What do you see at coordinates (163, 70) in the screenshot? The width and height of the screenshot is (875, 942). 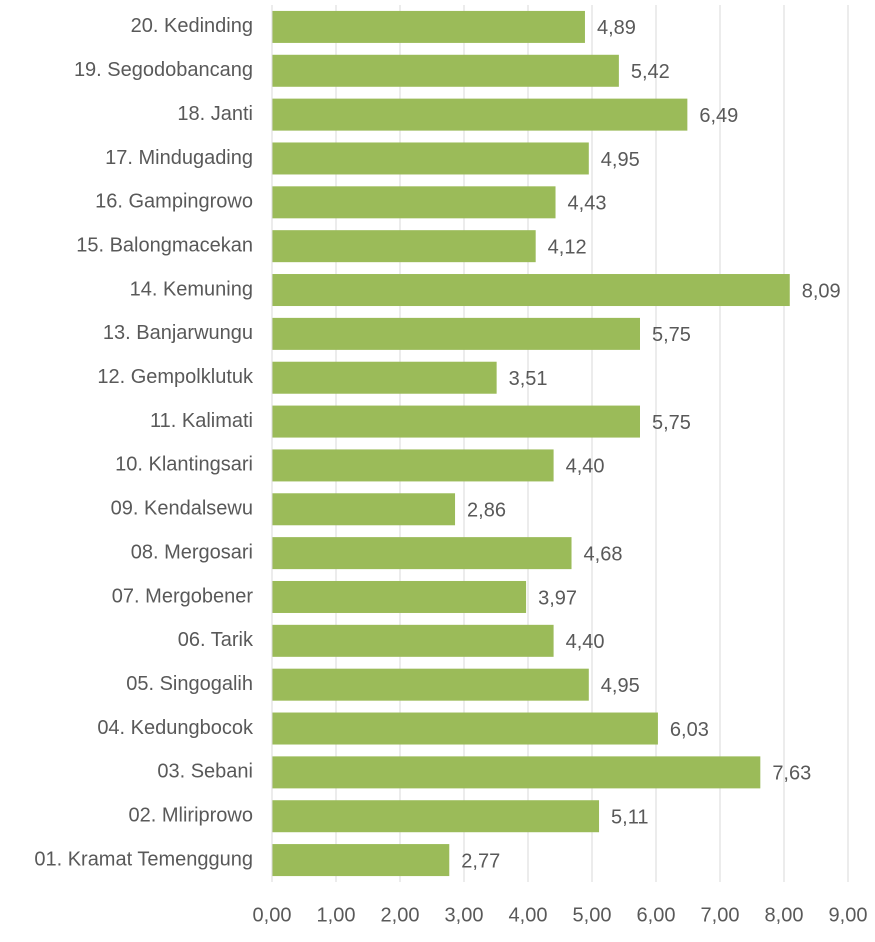 I see `y-tick-label: 19. Segodobancang` at bounding box center [163, 70].